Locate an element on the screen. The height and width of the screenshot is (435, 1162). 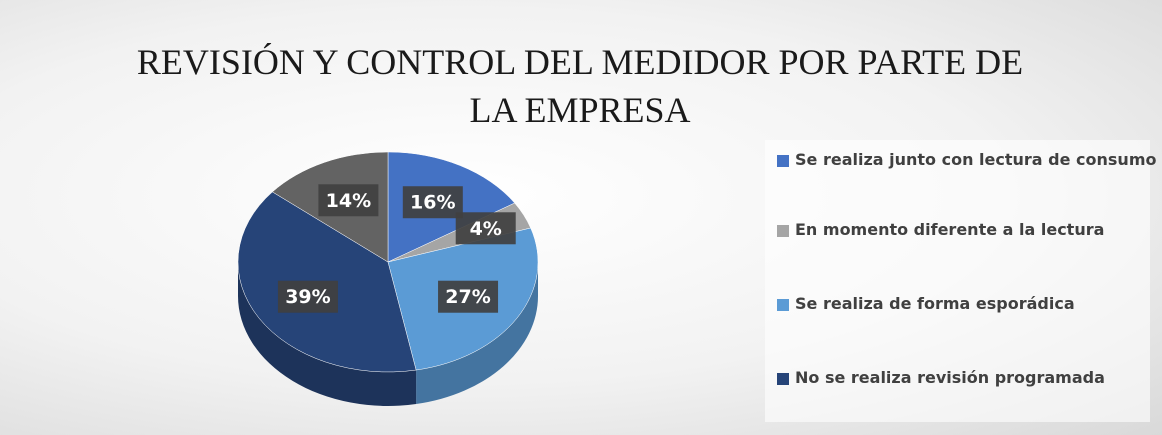
legend-label: En momento diferente a la lectura is located at coordinates (950, 229).